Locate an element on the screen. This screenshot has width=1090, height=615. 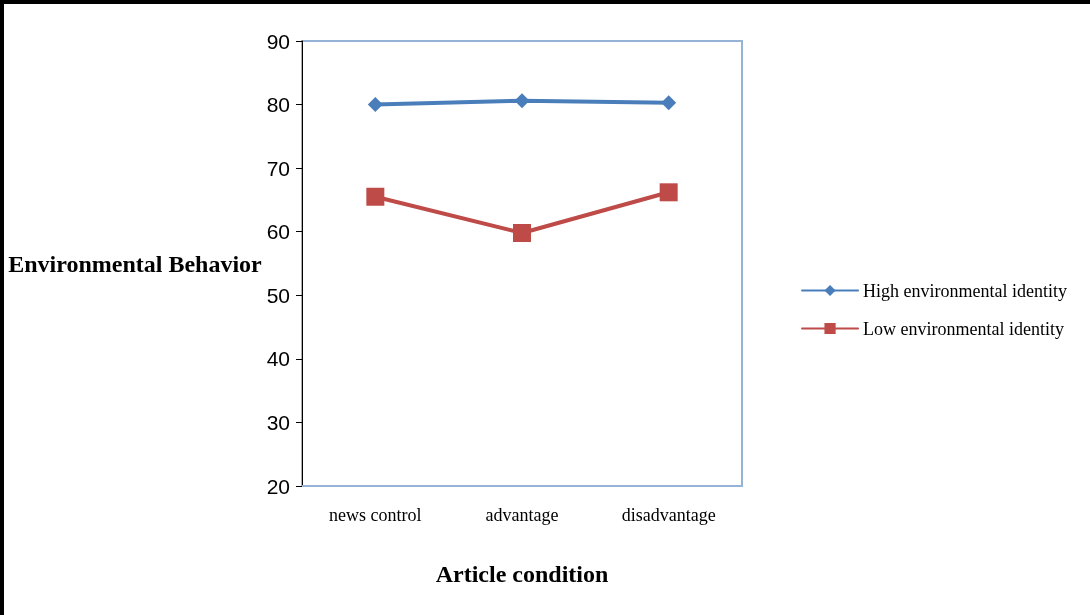
x-tick-label: advantage is located at coordinates (522, 515).